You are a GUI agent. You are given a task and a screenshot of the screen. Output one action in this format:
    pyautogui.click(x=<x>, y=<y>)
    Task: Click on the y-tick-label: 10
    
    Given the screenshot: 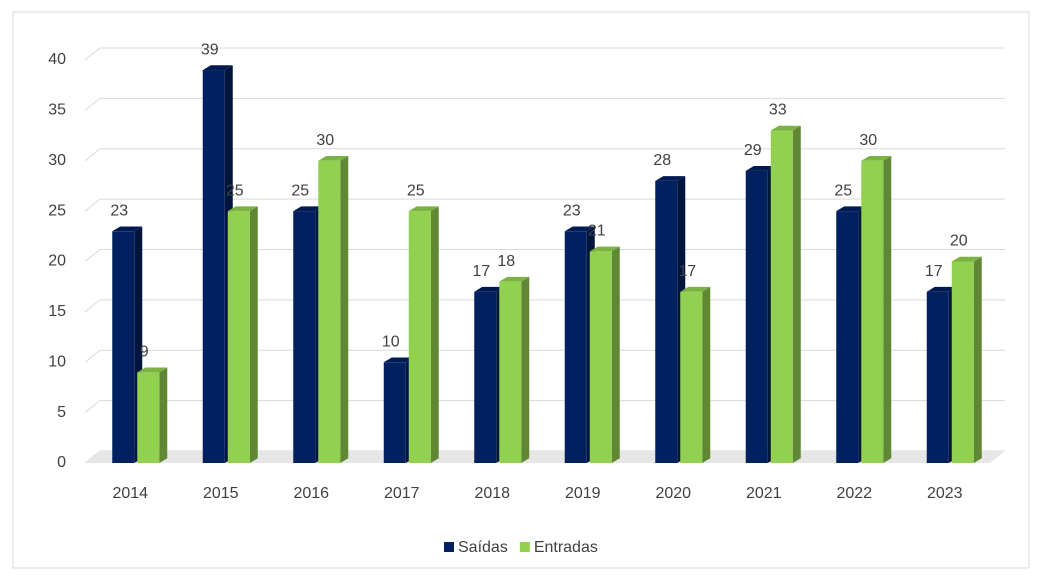 What is the action you would take?
    pyautogui.click(x=57, y=361)
    